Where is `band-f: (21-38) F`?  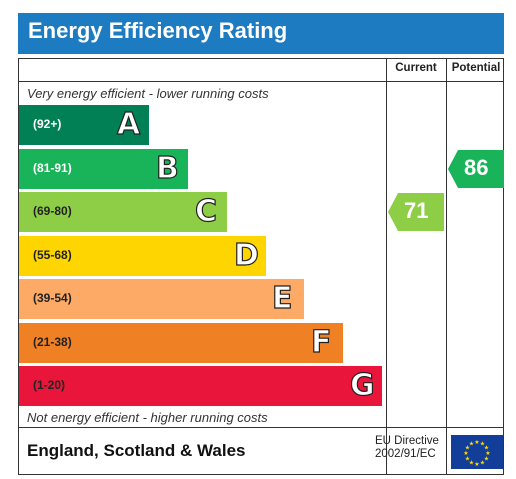 band-f: (21-38) F is located at coordinates (181, 342).